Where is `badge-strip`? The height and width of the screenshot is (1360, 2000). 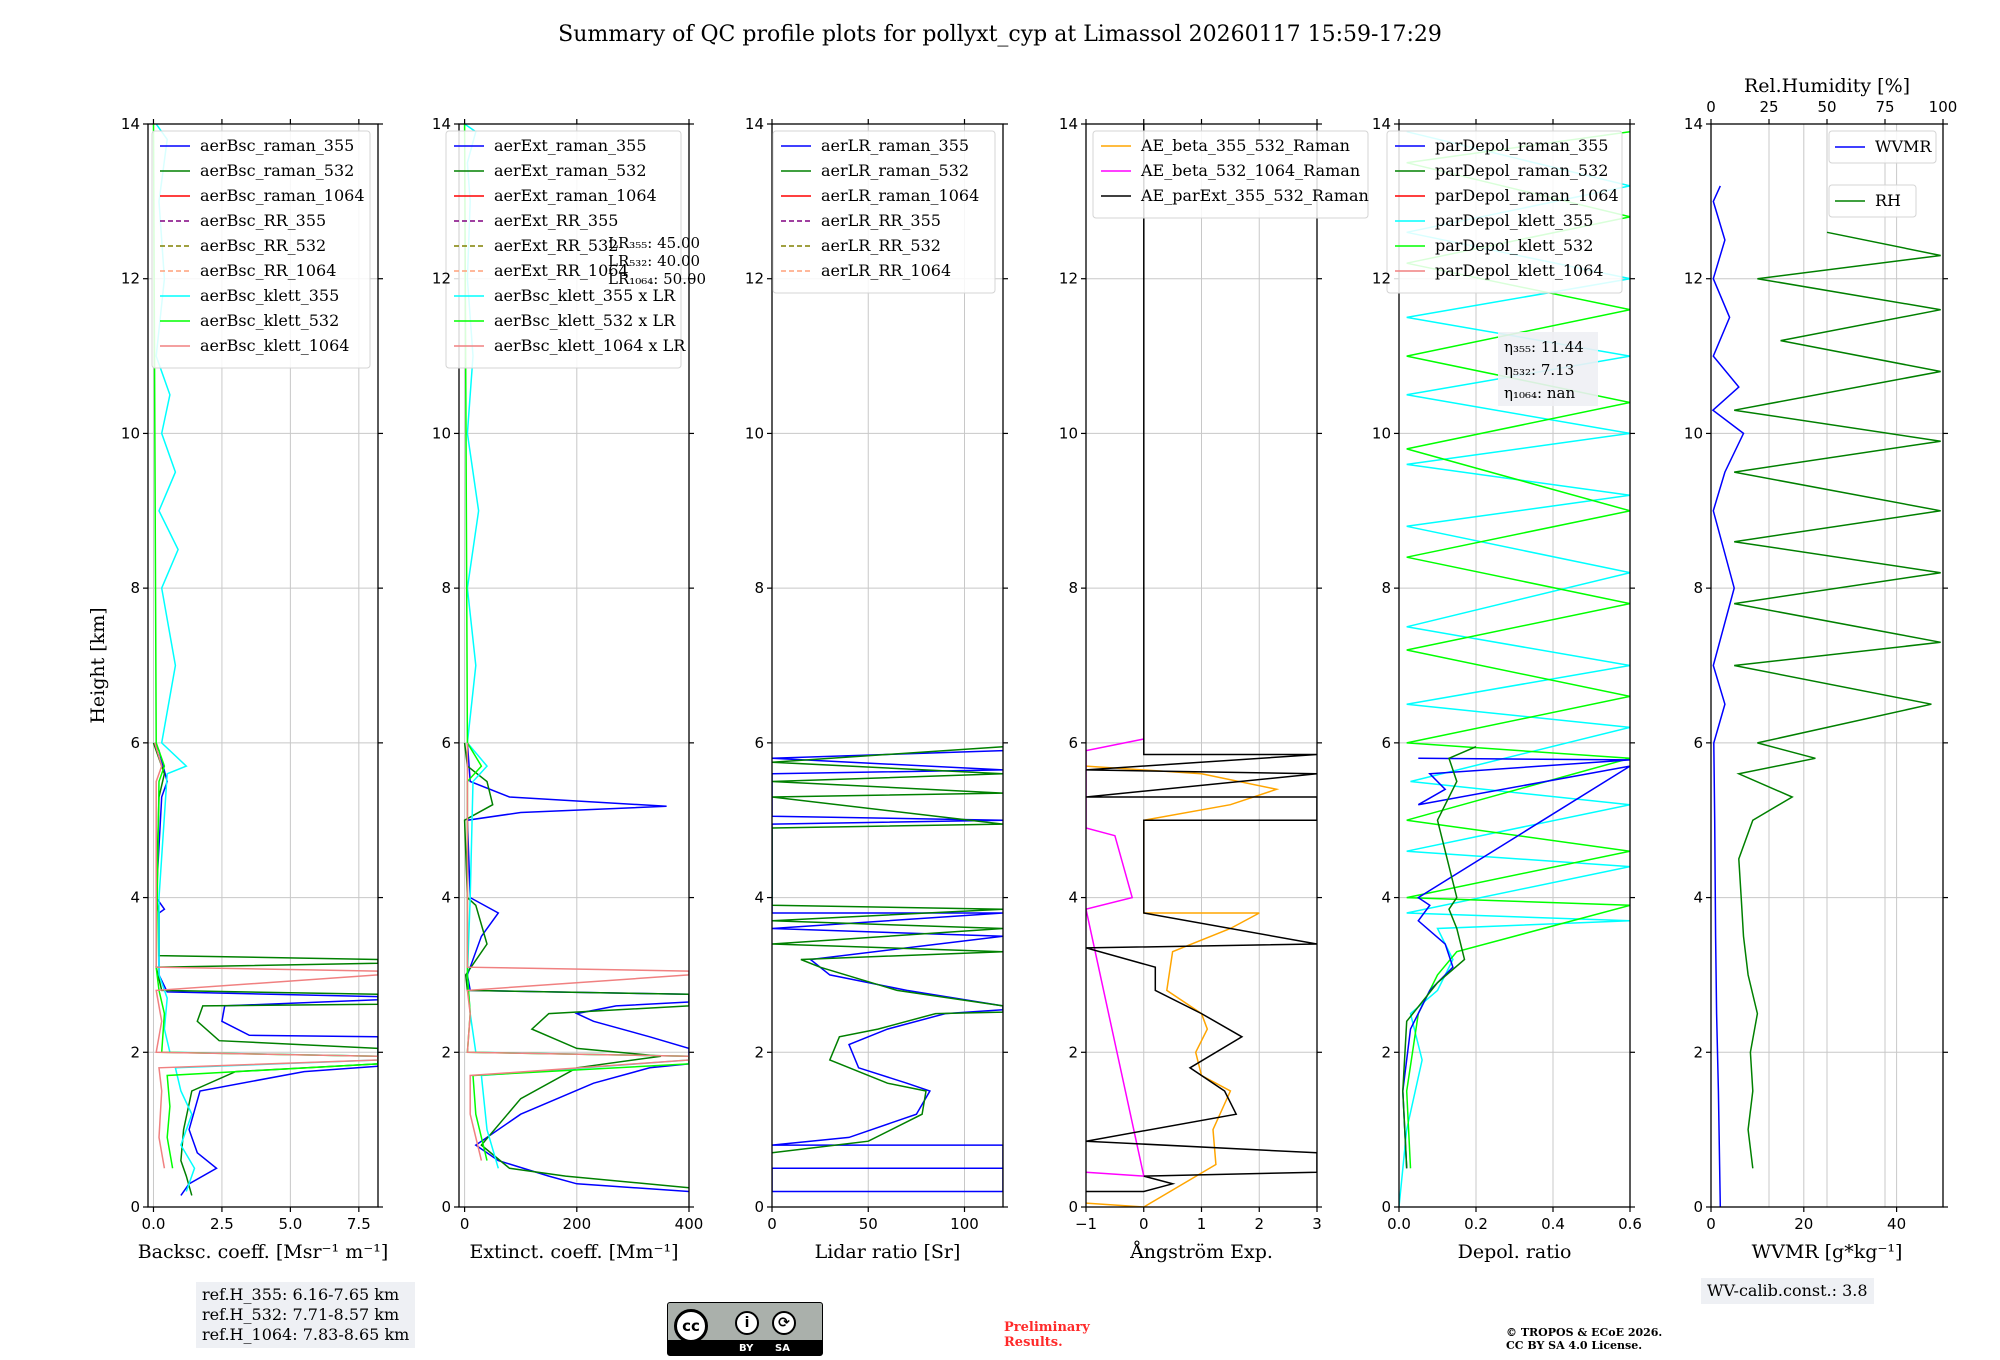
badge-strip is located at coordinates (745, 1347).